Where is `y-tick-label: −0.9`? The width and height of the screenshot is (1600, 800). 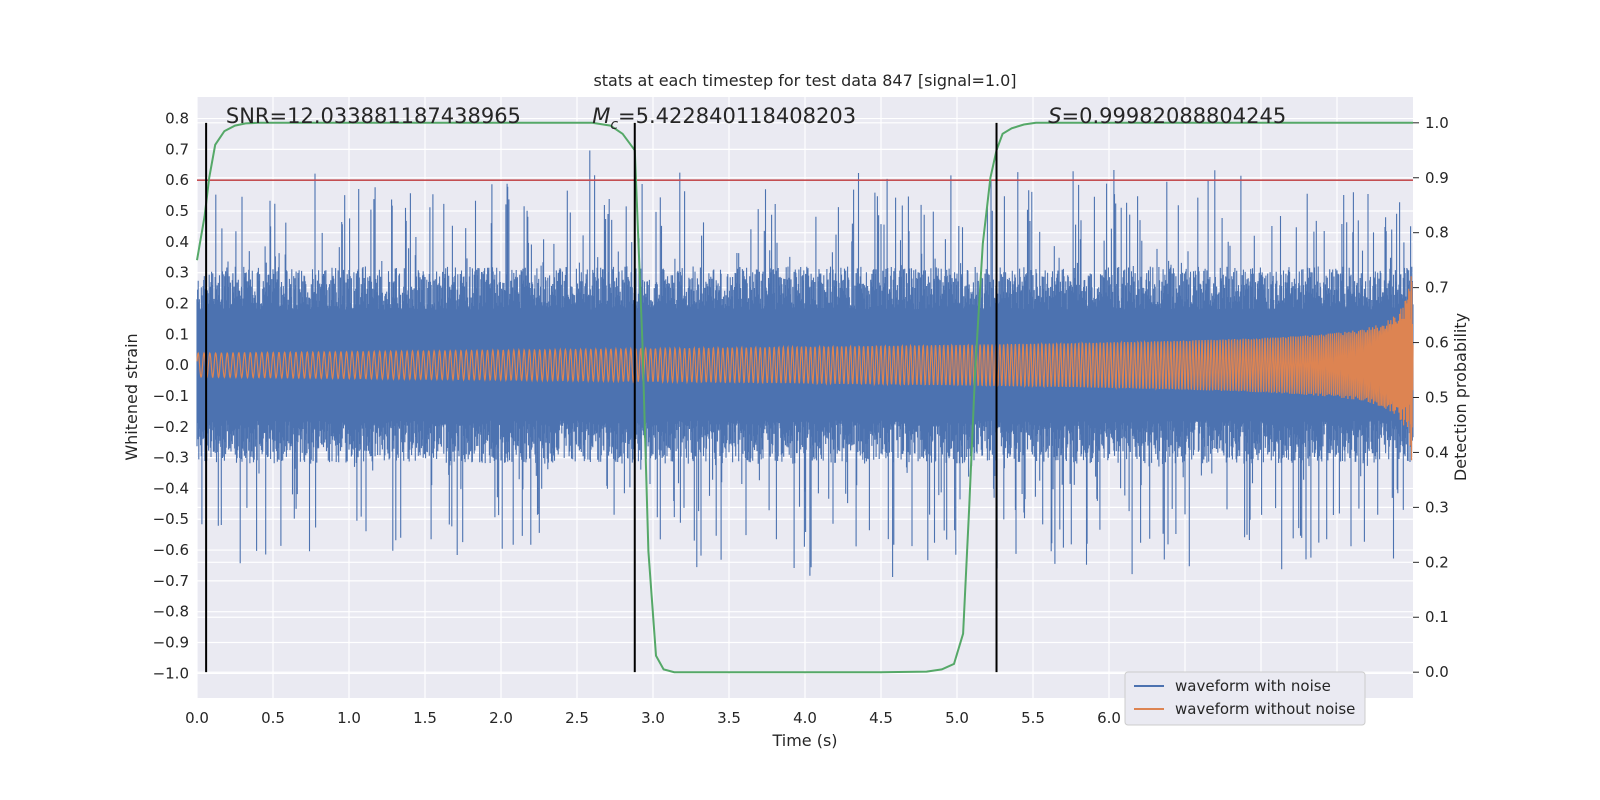 y-tick-label: −0.9 is located at coordinates (171, 643).